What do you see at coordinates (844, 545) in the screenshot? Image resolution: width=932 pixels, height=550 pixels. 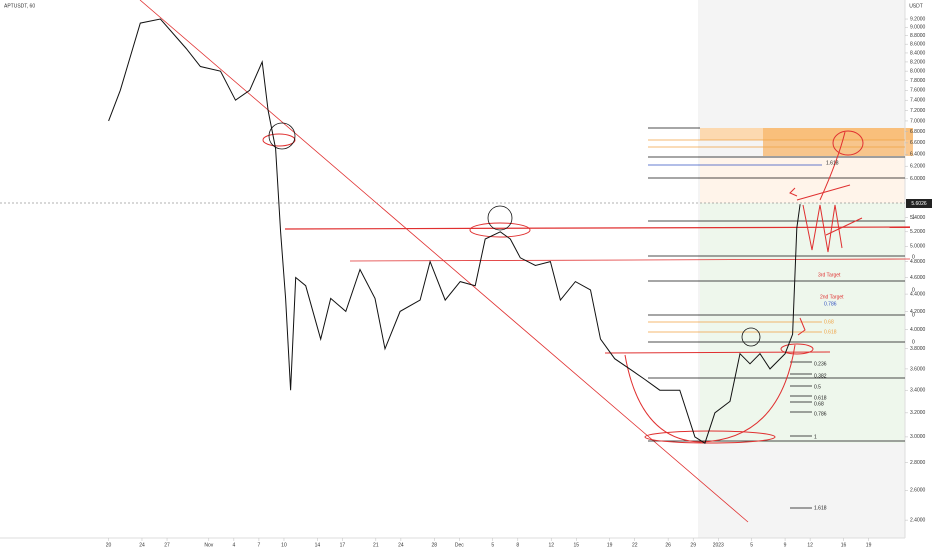 I see `x-tick-label: 16` at bounding box center [844, 545].